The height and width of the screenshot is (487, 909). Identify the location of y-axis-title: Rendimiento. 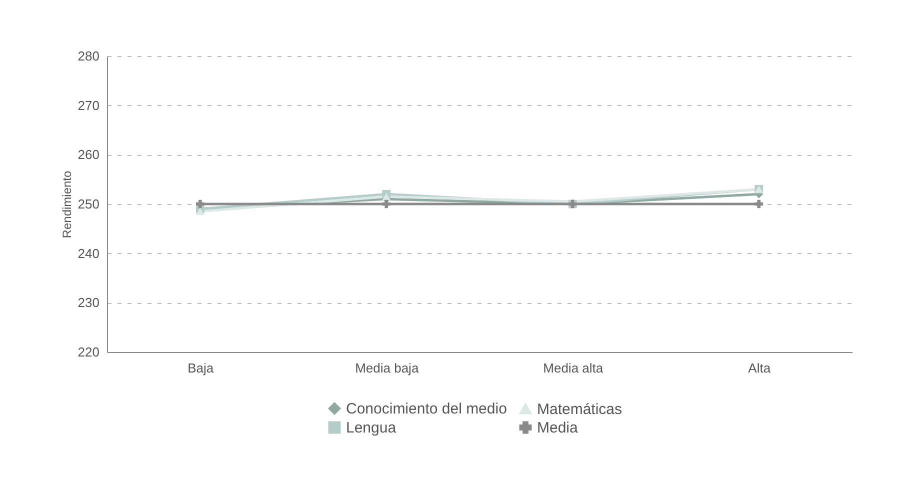
(67, 204).